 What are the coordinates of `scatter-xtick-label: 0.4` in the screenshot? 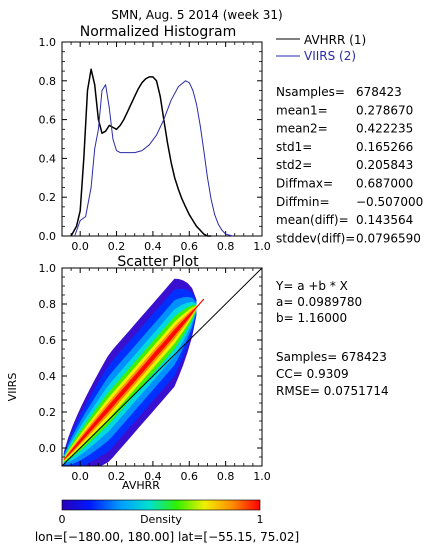 It's located at (153, 476).